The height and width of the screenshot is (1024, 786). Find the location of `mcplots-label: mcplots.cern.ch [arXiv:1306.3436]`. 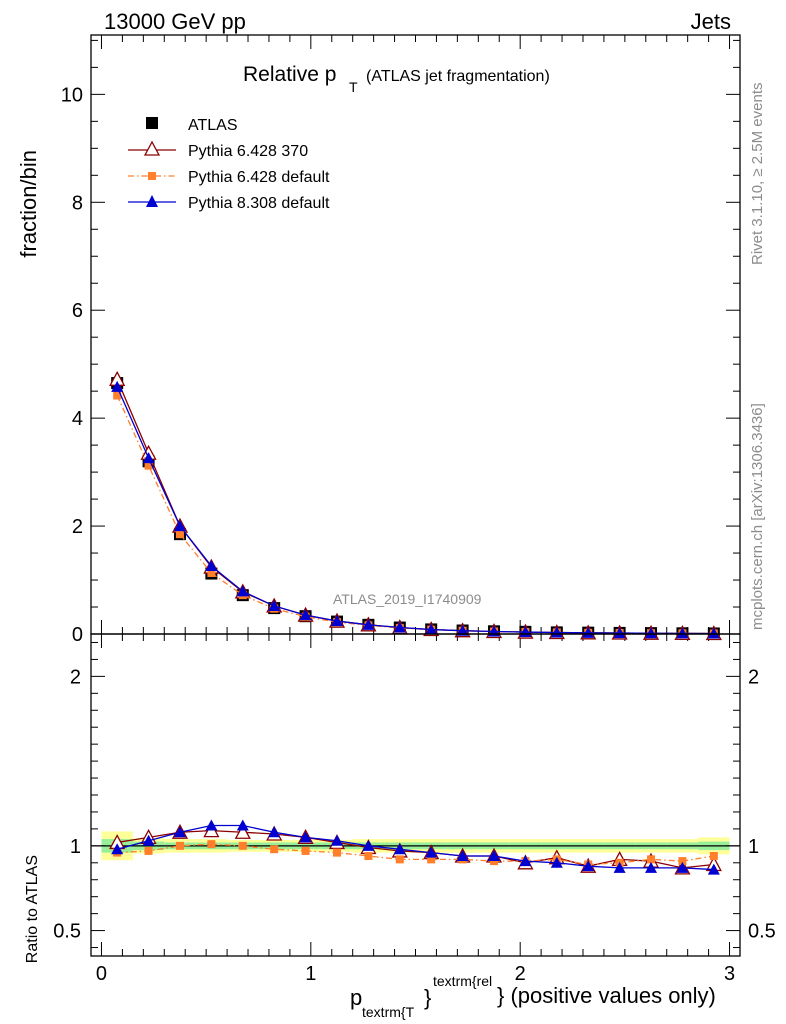

mcplots-label: mcplots.cern.ch [arXiv:1306.3436] is located at coordinates (757, 516).